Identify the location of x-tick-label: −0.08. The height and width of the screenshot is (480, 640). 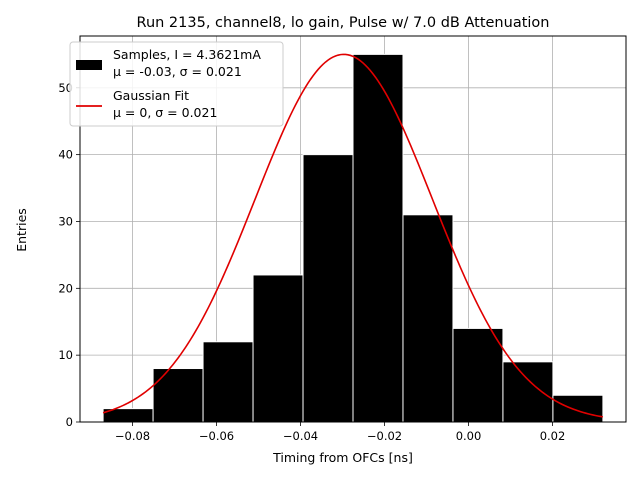
(132, 436).